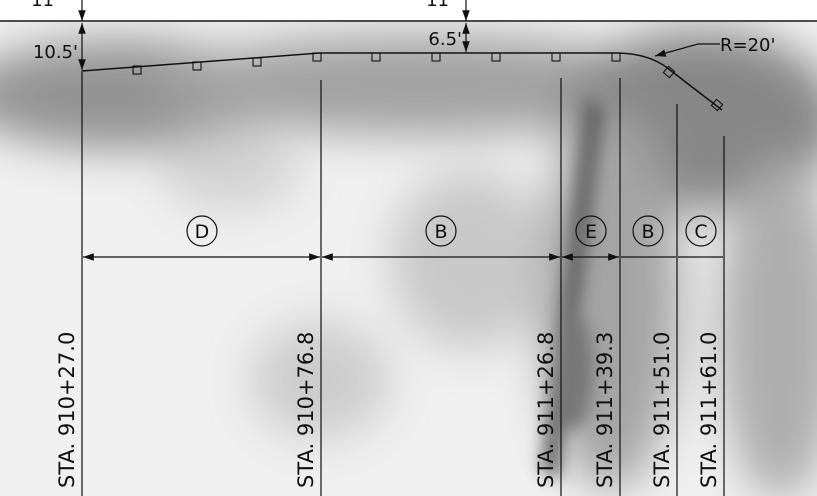  Describe the element at coordinates (408, 11) in the screenshot. I see `top-baseline: 11' 11'` at that location.